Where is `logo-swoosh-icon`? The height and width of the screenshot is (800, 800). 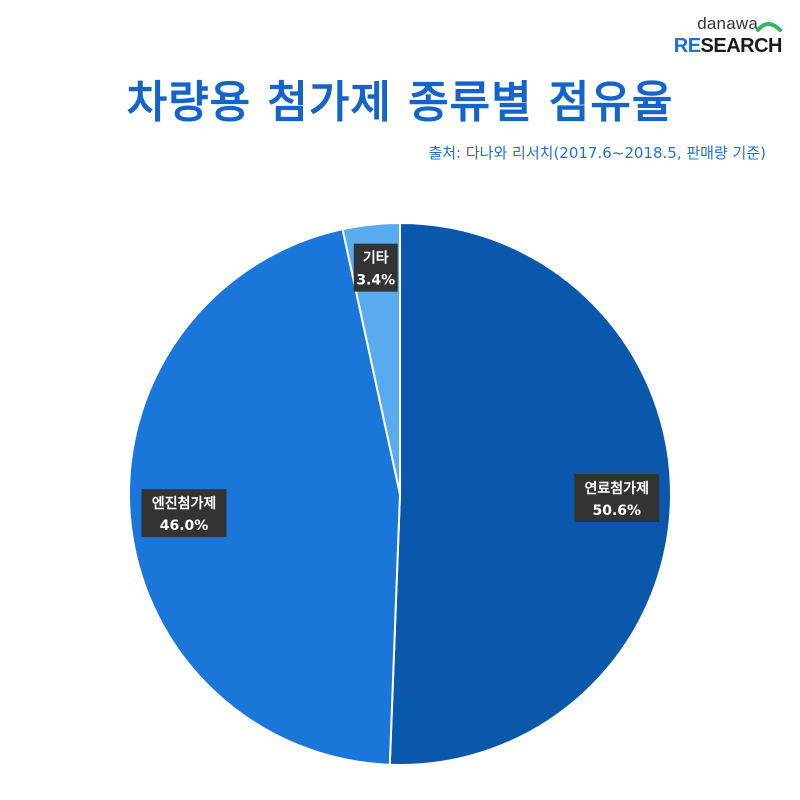
logo-swoosh-icon is located at coordinates (769, 27).